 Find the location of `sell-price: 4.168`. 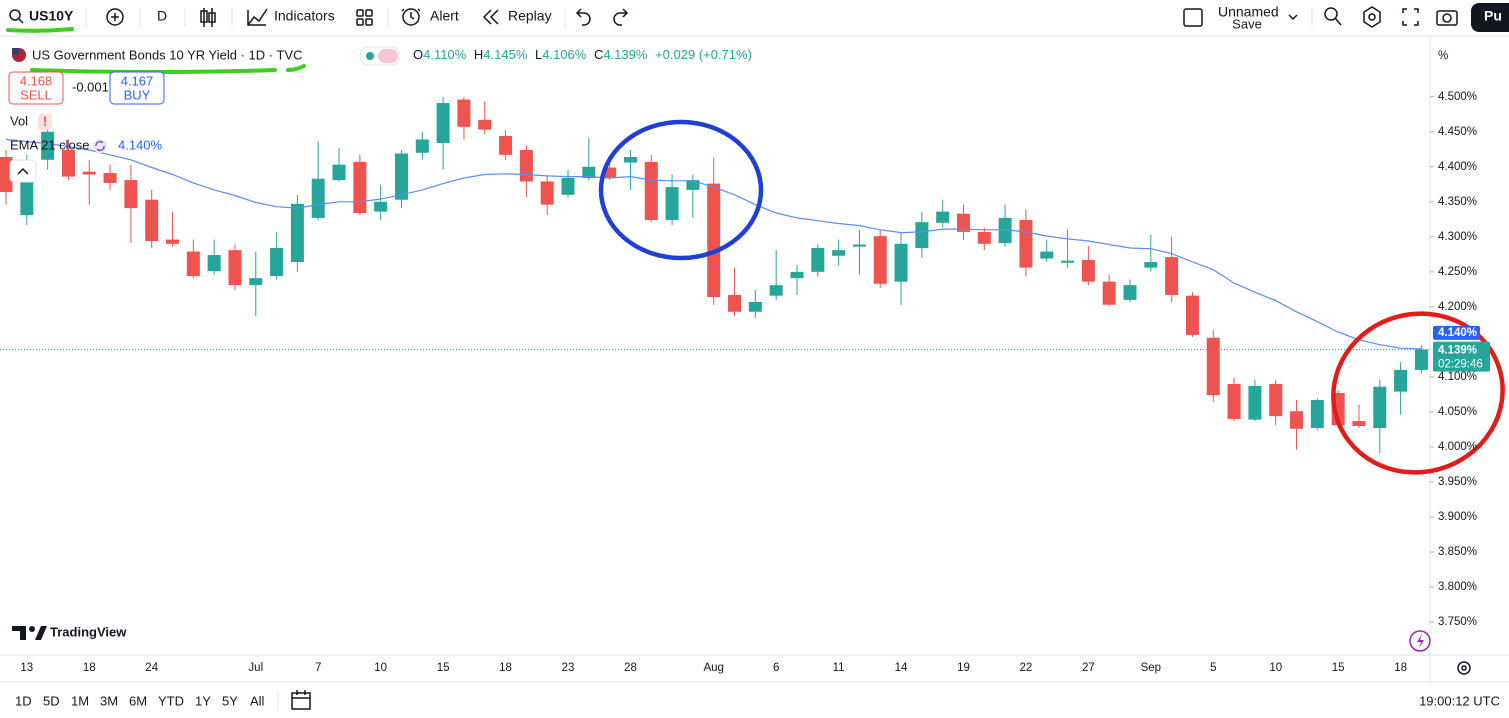

sell-price: 4.168 is located at coordinates (36, 80).